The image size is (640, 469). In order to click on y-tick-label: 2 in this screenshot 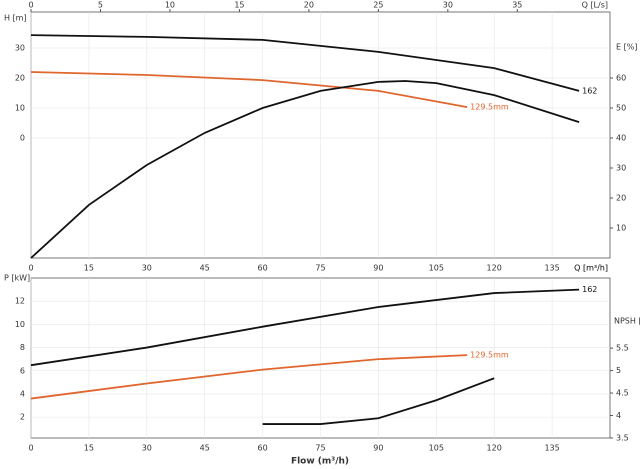, I will do `click(22, 417)`.